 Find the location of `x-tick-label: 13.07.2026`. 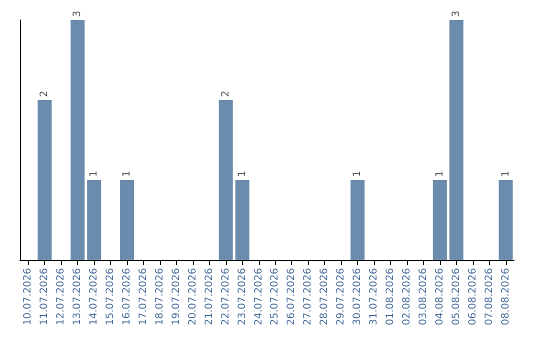

x-tick-label: 13.07.2026 is located at coordinates (78, 297).